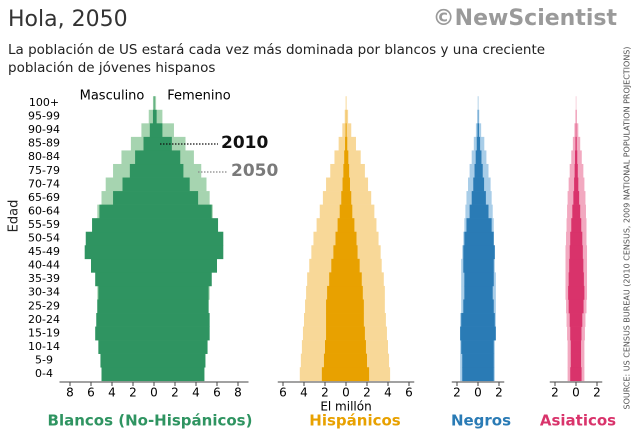  What do you see at coordinates (244, 143) in the screenshot?
I see `legend-label: 2010` at bounding box center [244, 143].